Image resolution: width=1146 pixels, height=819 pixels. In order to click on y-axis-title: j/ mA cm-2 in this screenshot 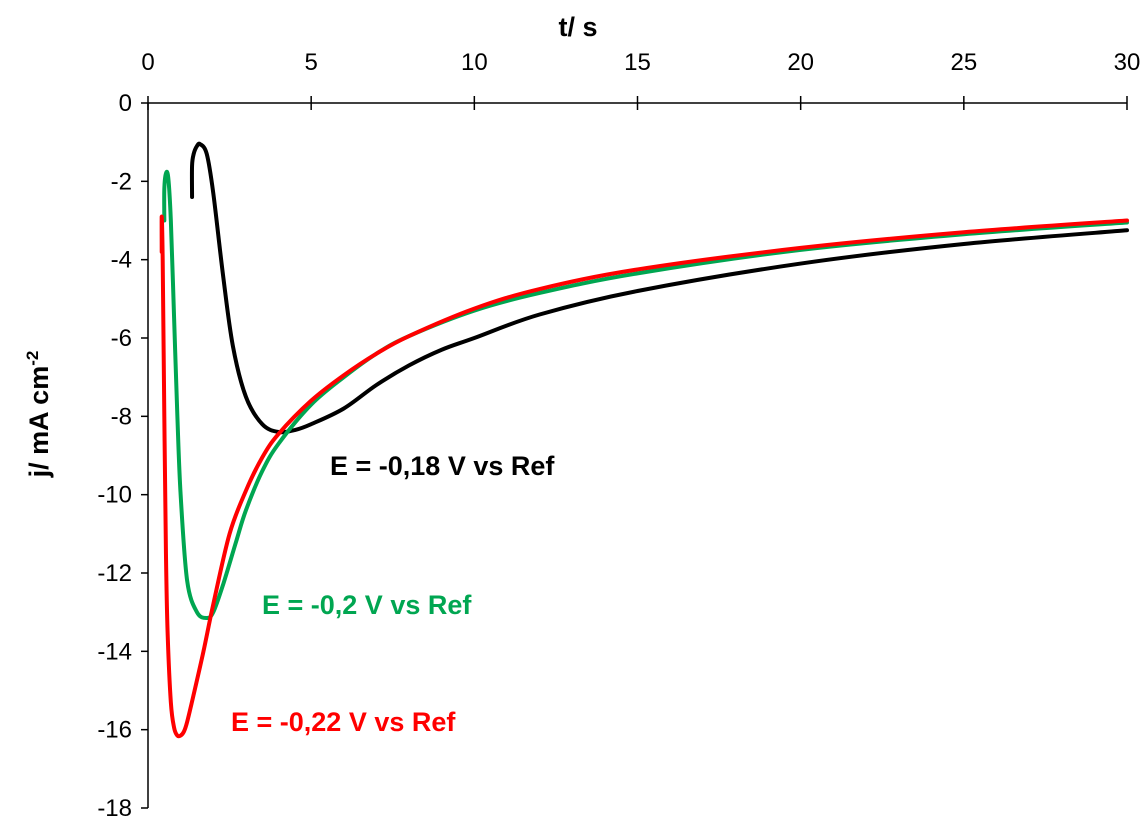, I will do `click(38, 415)`.